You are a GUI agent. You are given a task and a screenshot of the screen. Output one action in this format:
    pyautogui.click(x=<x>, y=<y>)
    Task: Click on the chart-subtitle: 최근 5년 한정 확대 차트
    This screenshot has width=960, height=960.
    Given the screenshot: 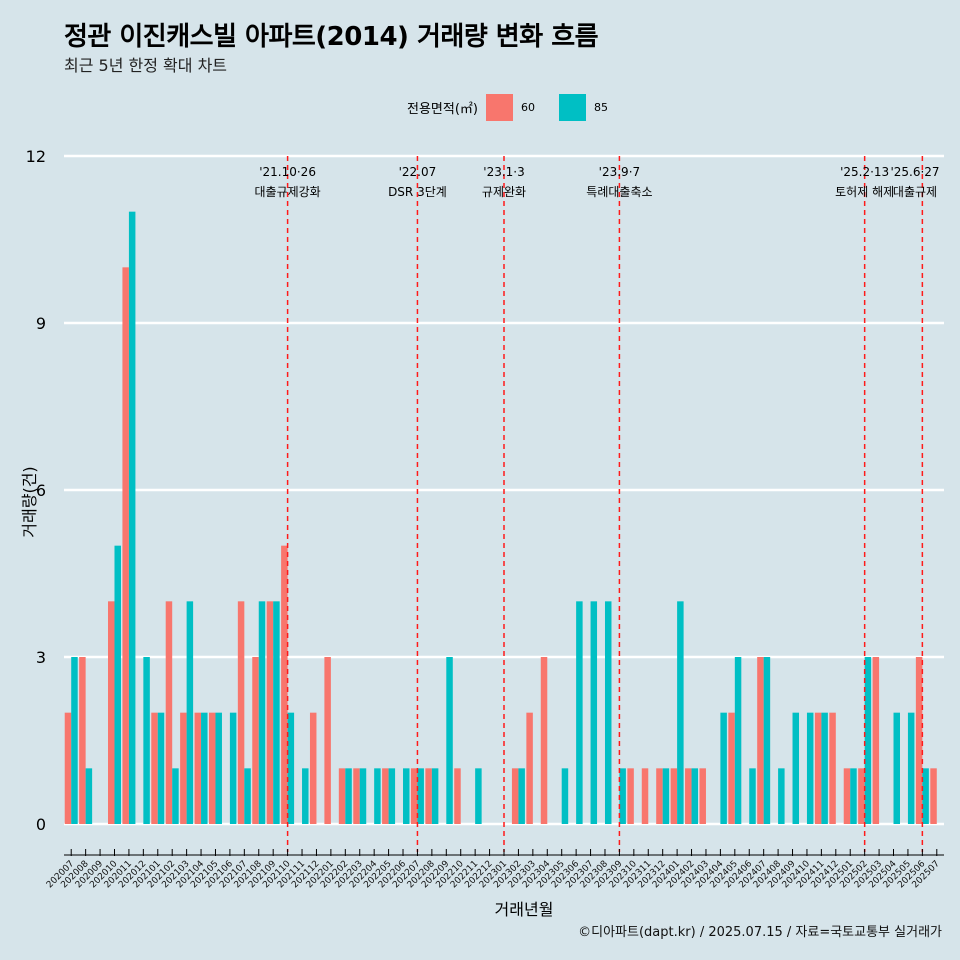 What is the action you would take?
    pyautogui.click(x=146, y=65)
    